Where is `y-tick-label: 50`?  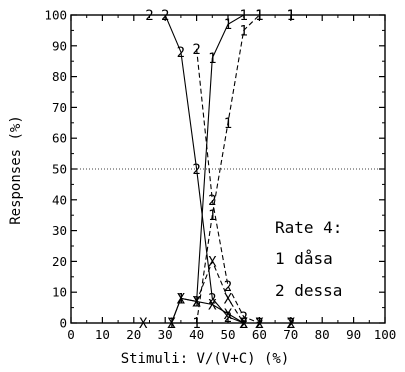 y-tick-label: 50 is located at coordinates (59, 169).